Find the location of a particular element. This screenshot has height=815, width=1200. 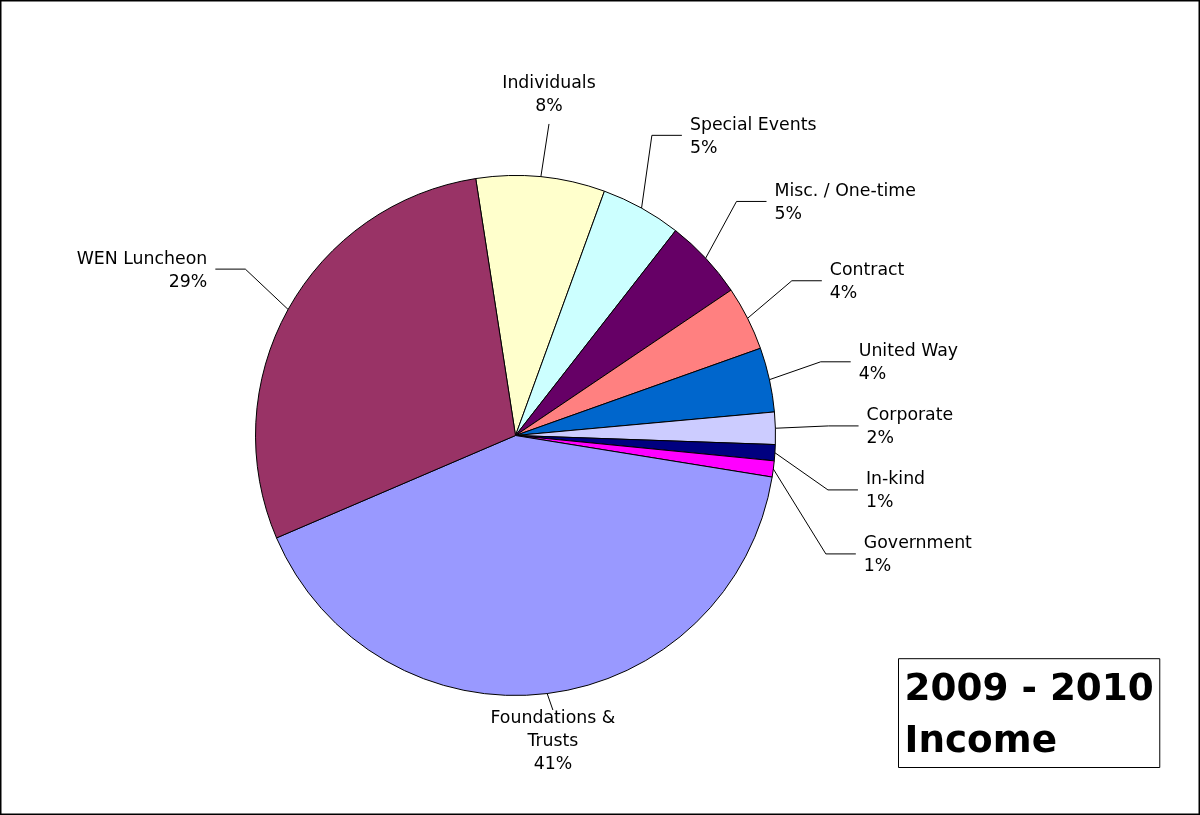

slice-label: Misc. / One-time is located at coordinates (845, 189).